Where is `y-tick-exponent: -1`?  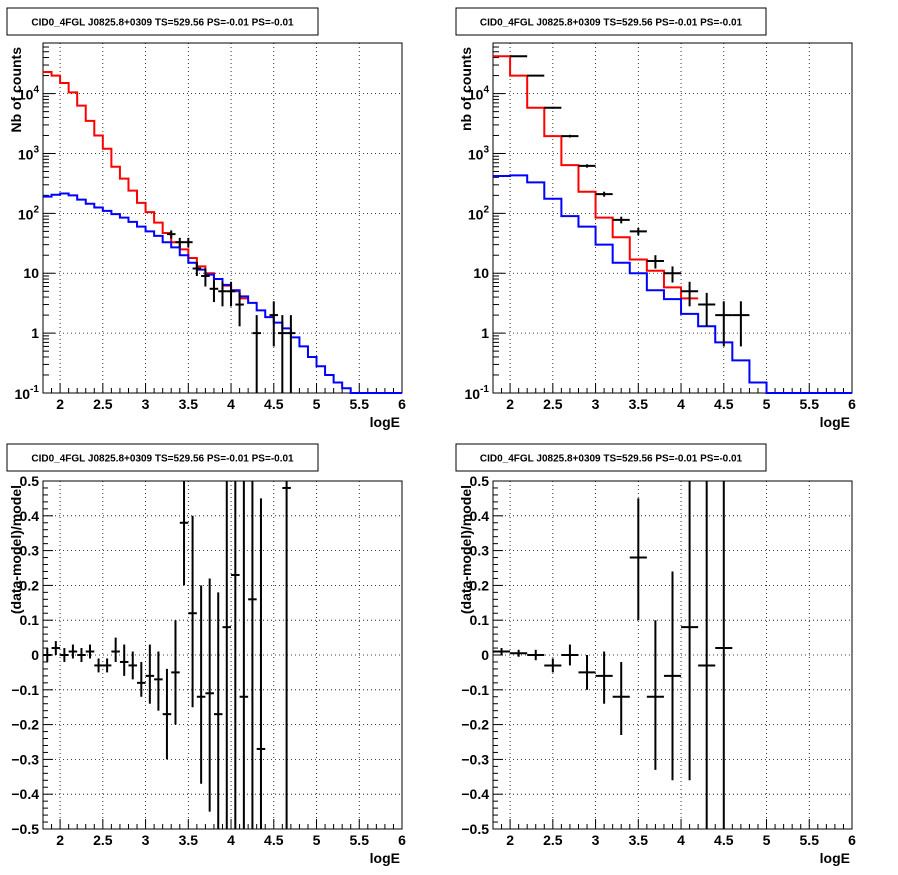 y-tick-exponent: -1 is located at coordinates (34, 389).